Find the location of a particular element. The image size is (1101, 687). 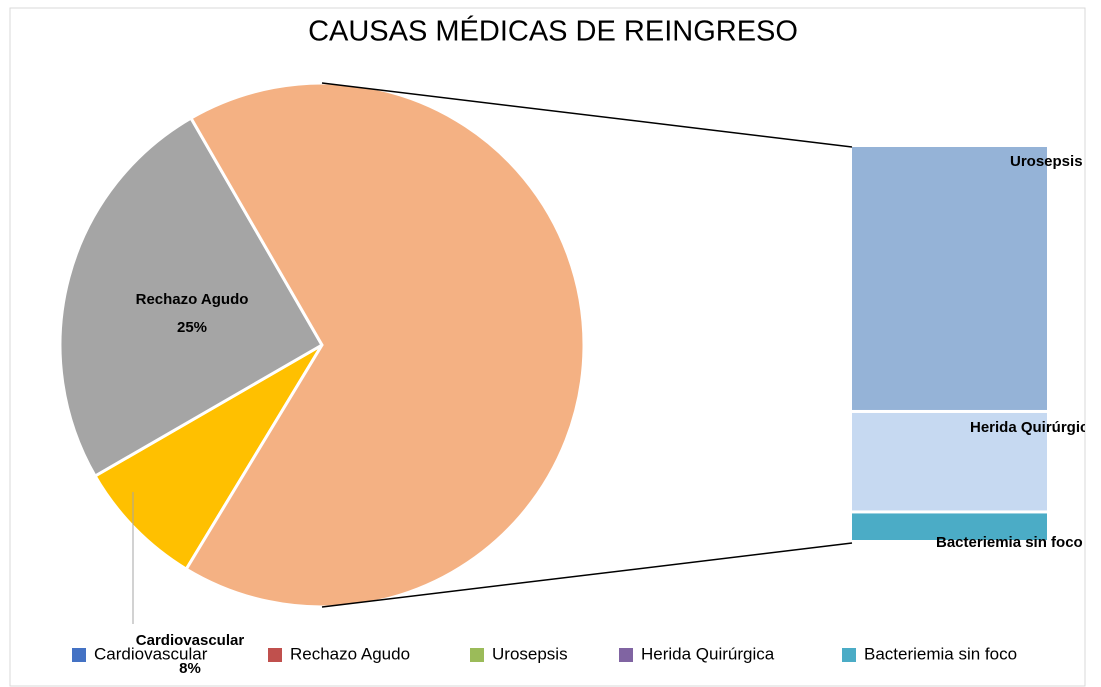

data-label: Rechazo Agudo is located at coordinates (192, 299).